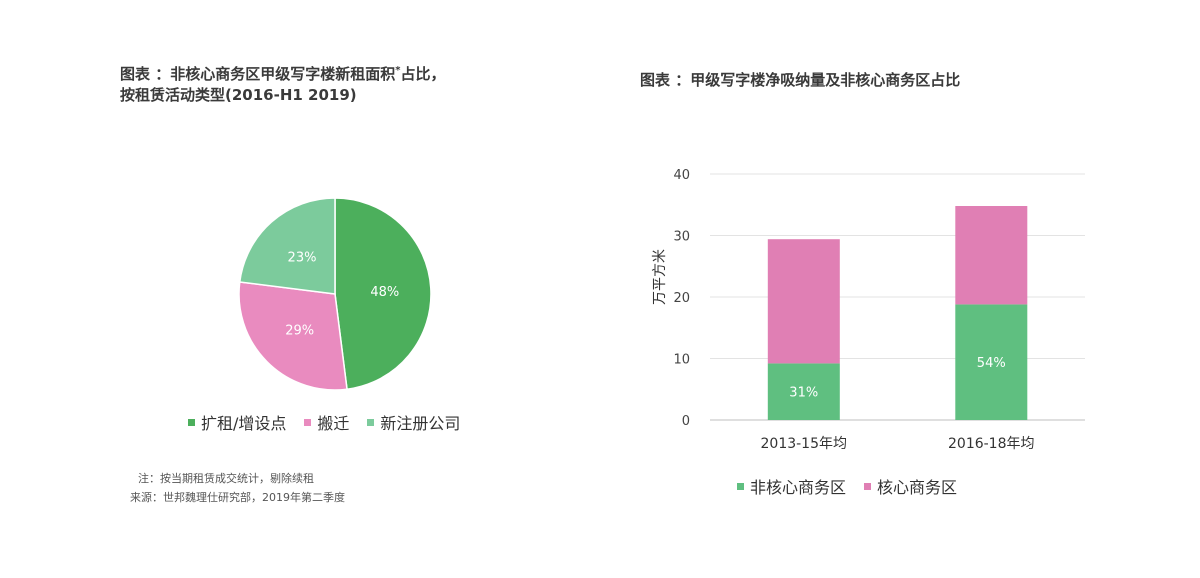 The width and height of the screenshot is (1200, 578). Describe the element at coordinates (686, 421) in the screenshot. I see `y-tick-label: 0` at that location.